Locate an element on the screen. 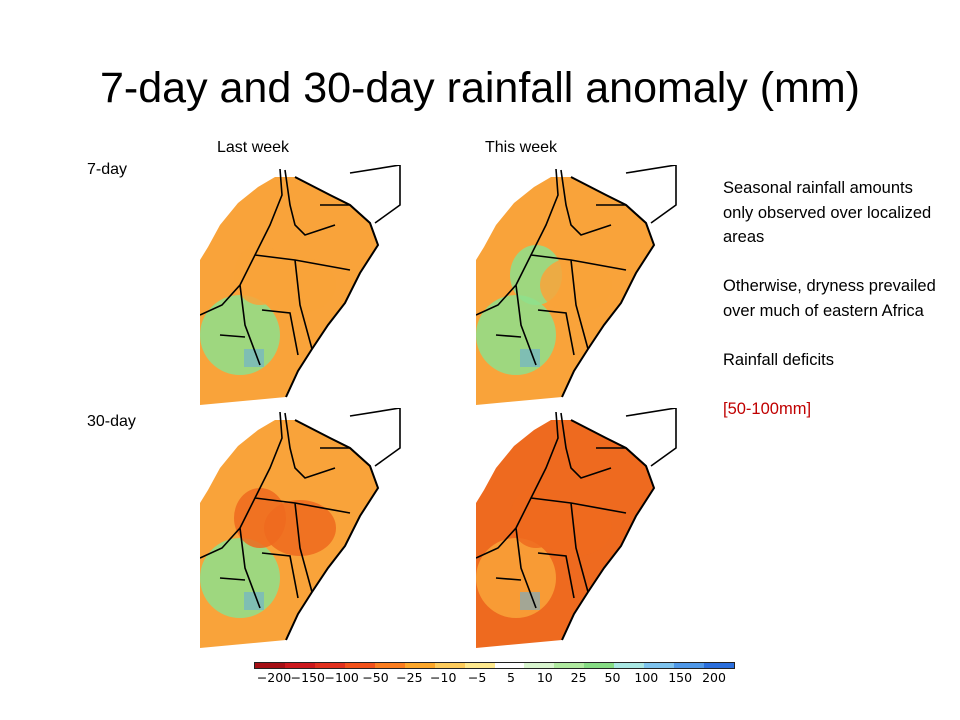  colorbar-tick-label: −10 is located at coordinates (443, 677).